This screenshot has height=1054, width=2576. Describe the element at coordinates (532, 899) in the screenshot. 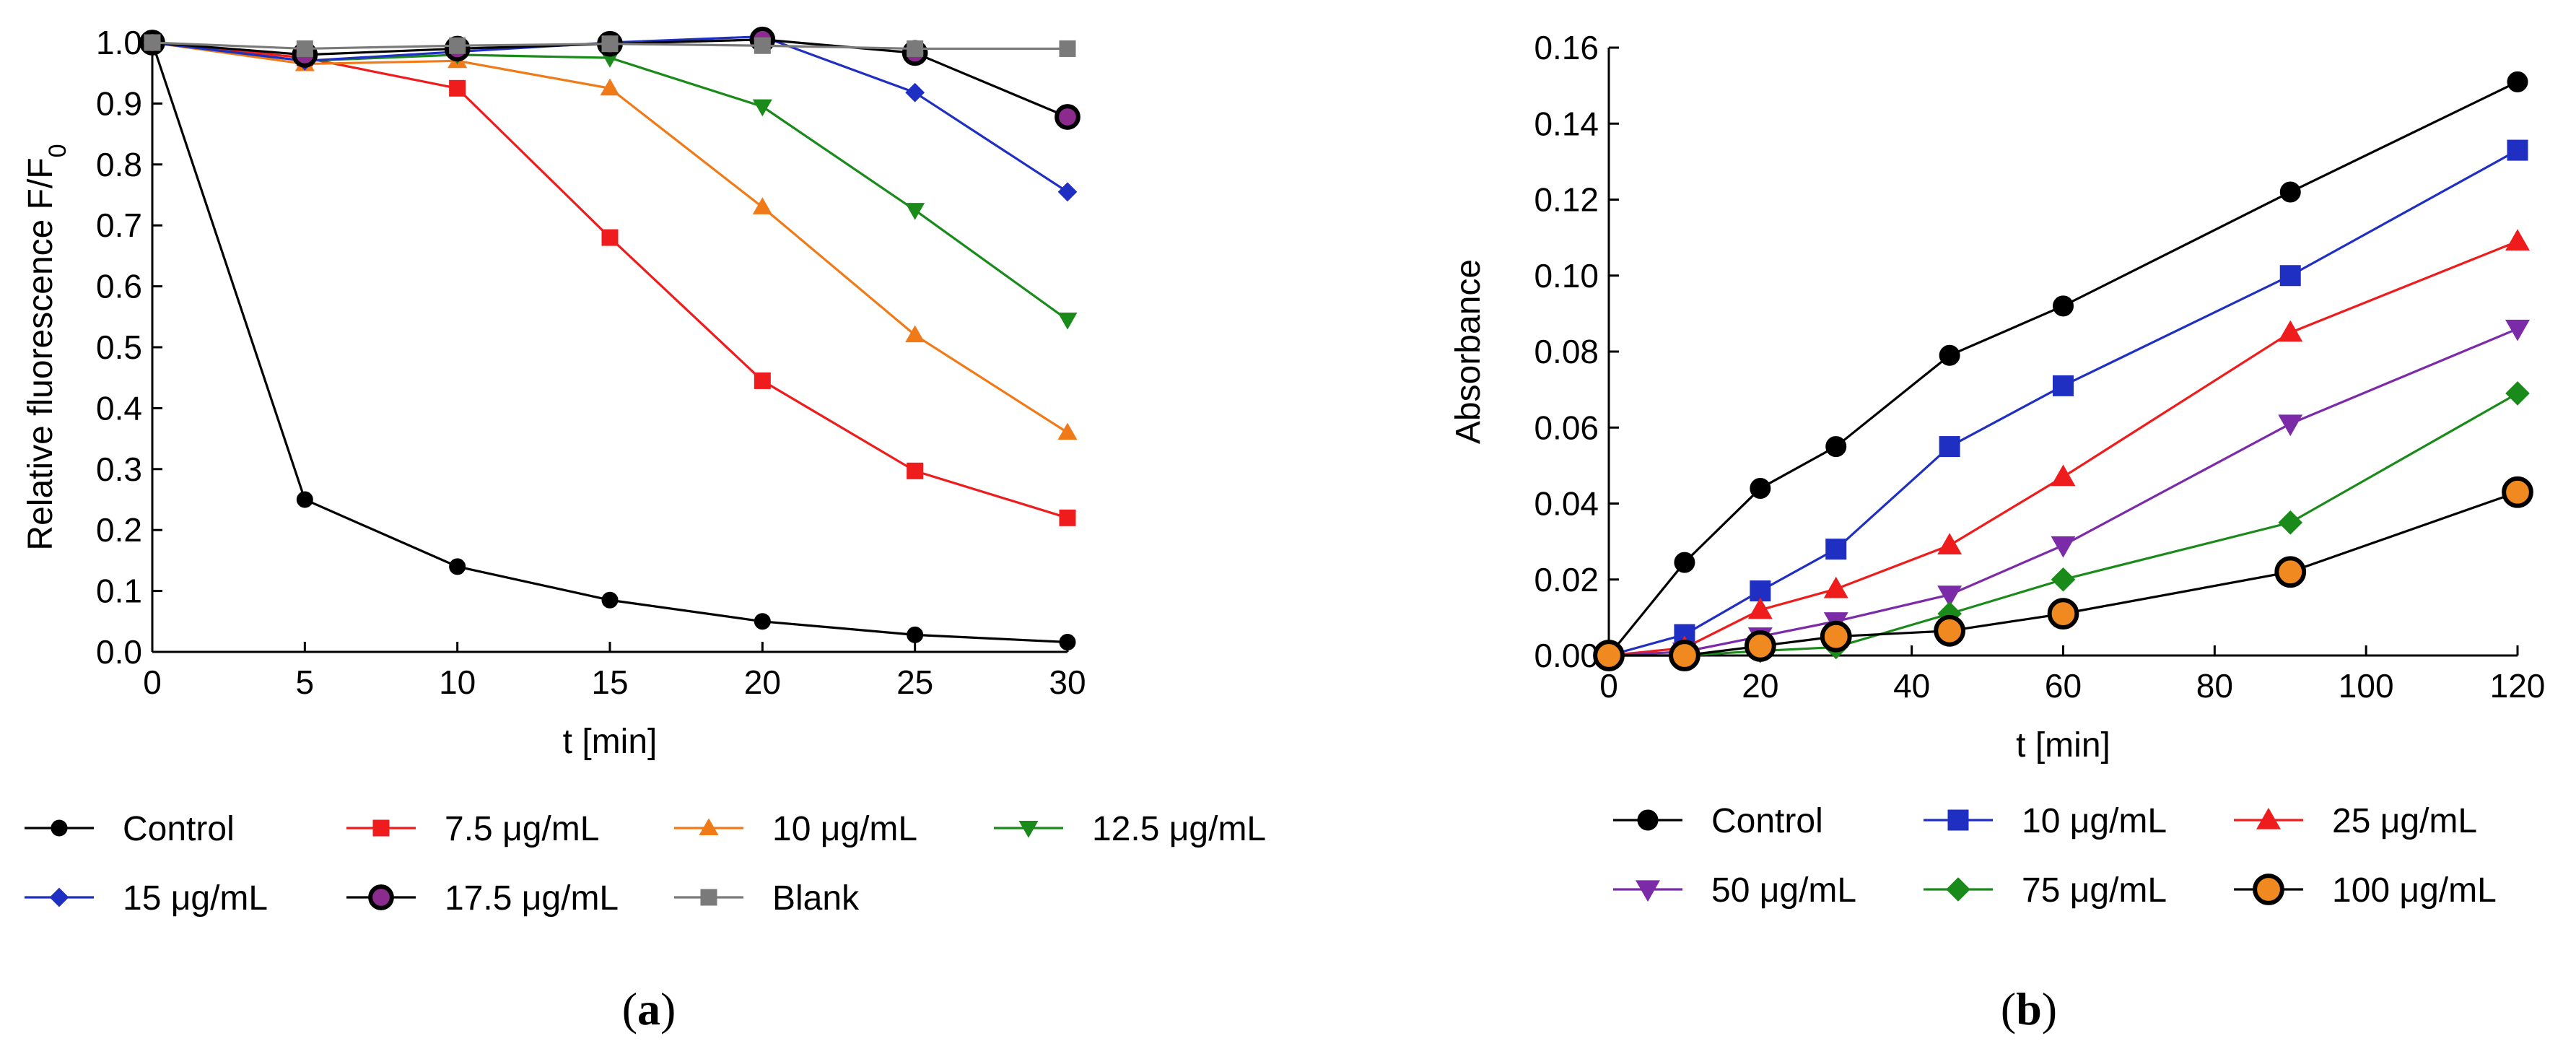

I see `panel-a-legend-item-17-5-g-ml-label: 17.5 μg/mL` at that location.